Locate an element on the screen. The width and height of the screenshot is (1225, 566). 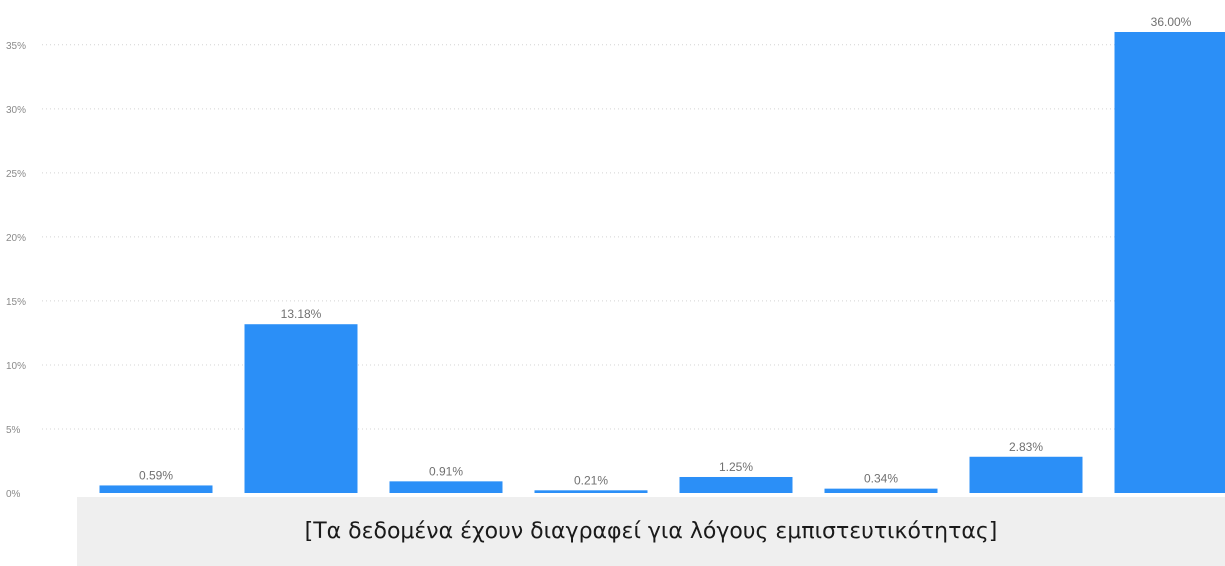
bar-data-label: 36.00% is located at coordinates (1171, 22).